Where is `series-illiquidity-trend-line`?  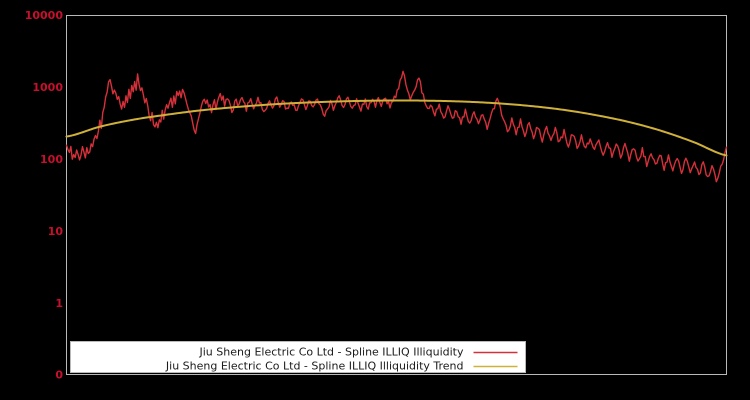 series-illiquidity-trend-line is located at coordinates (396, 128).